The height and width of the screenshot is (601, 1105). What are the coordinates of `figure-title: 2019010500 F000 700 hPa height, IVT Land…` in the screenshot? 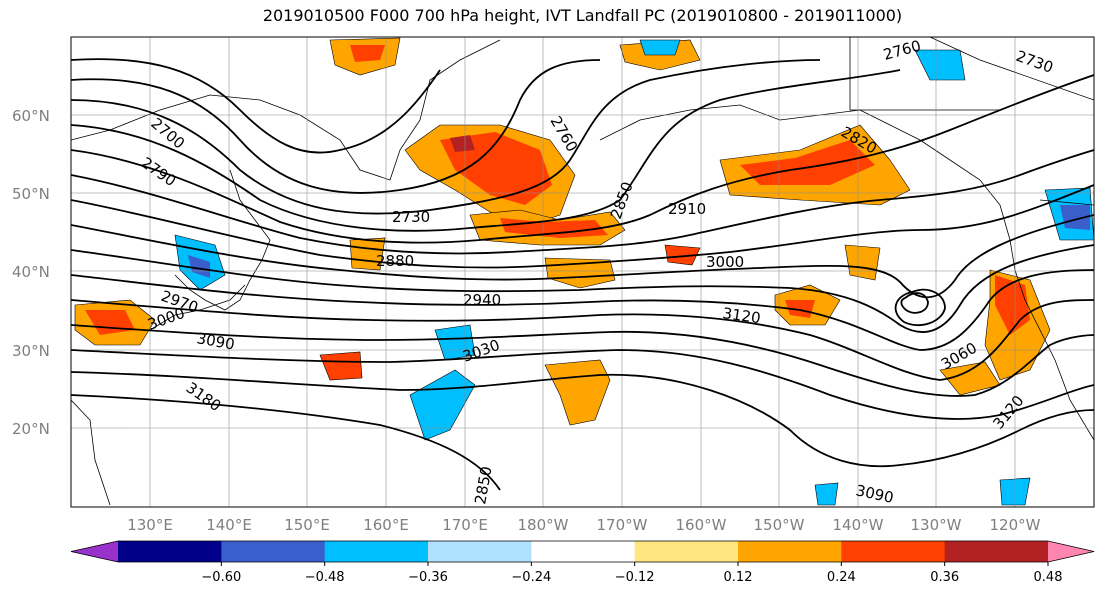 It's located at (582, 15).